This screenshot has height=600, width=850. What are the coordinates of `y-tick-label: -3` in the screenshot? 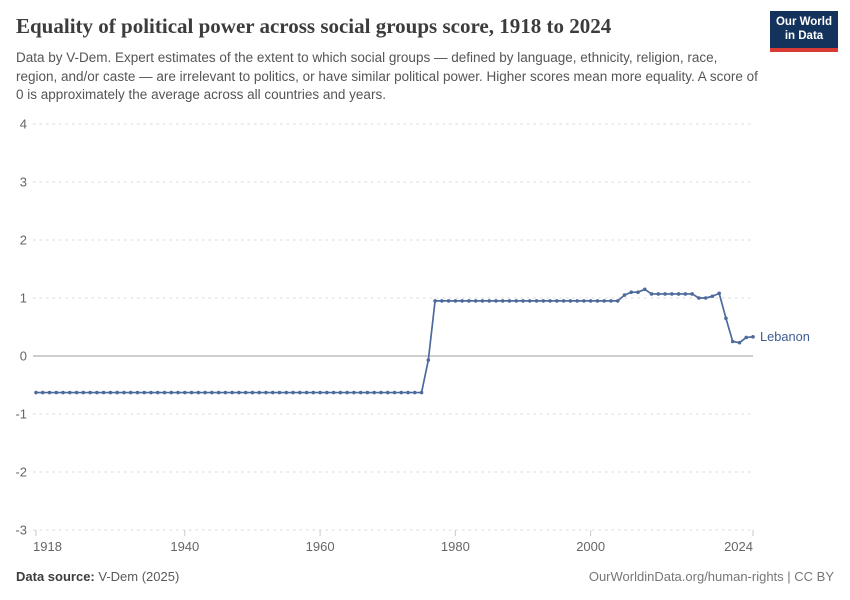 It's located at (21, 530).